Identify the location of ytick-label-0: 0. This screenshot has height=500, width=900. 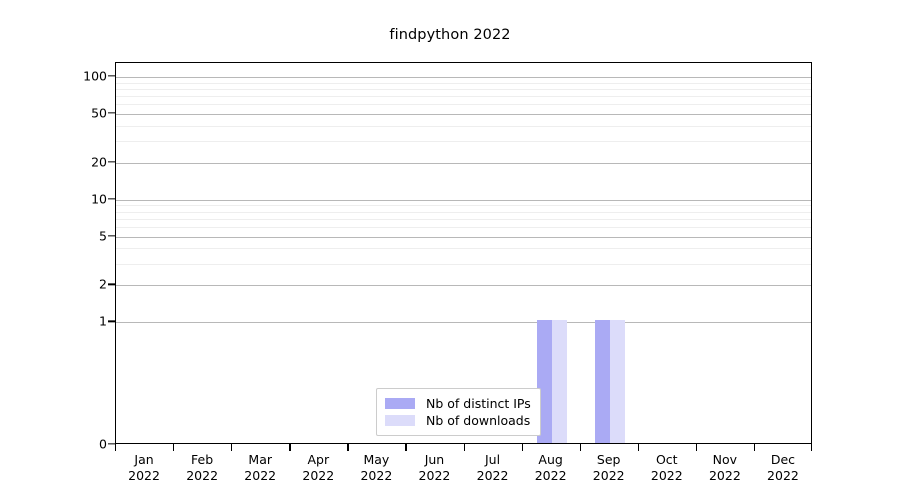
(103, 444).